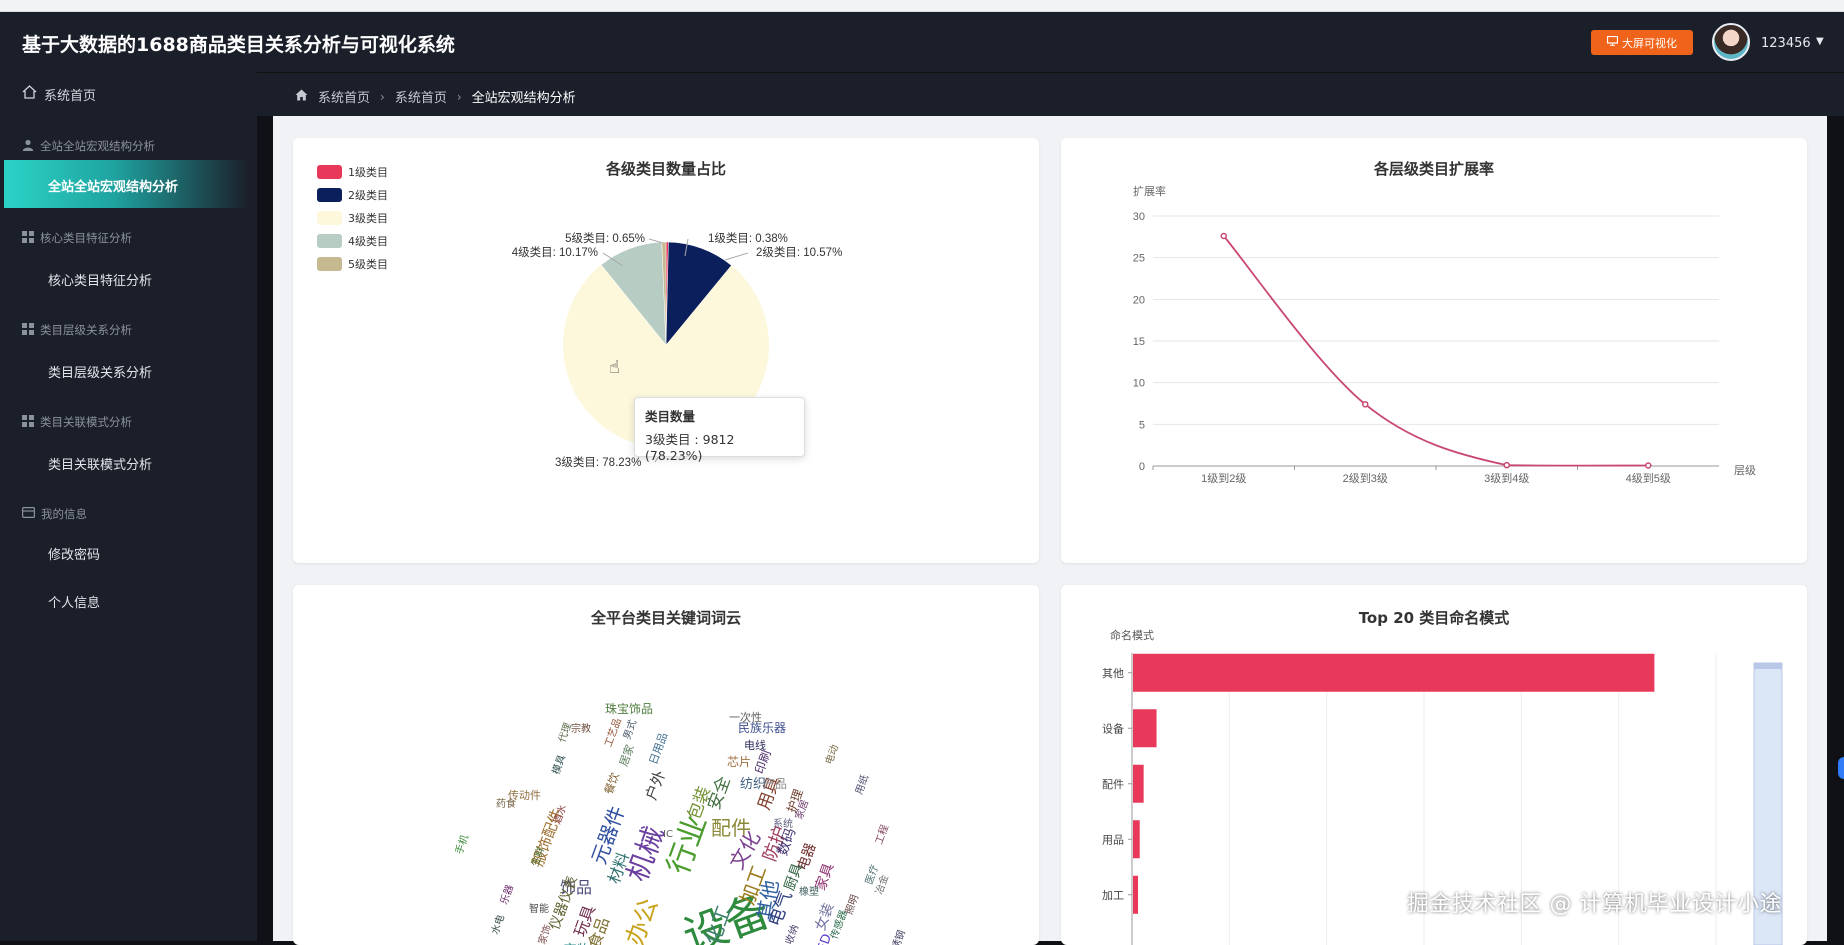 This screenshot has height=945, width=1844. Describe the element at coordinates (753, 784) in the screenshot. I see `cloud-word: 纺织` at that location.